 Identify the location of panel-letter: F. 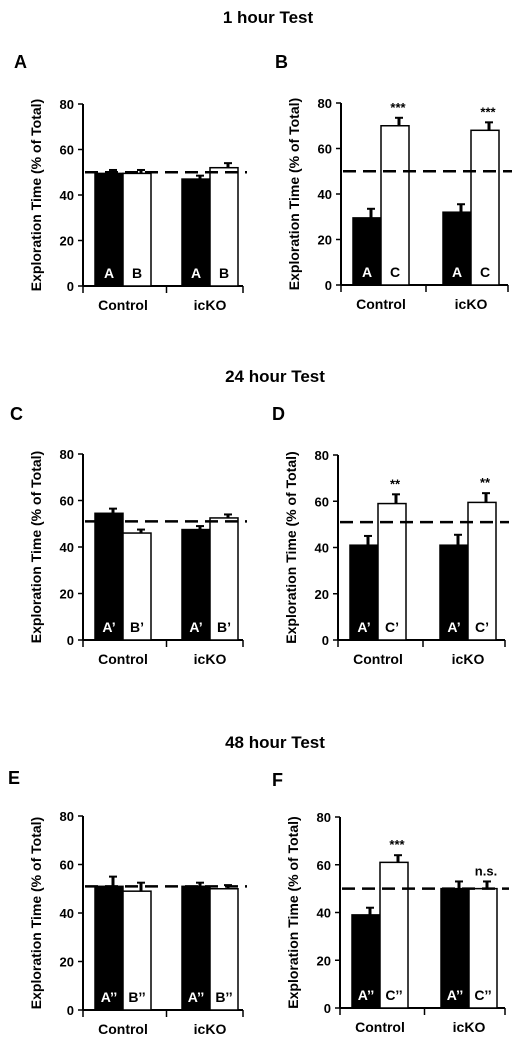
(277, 780).